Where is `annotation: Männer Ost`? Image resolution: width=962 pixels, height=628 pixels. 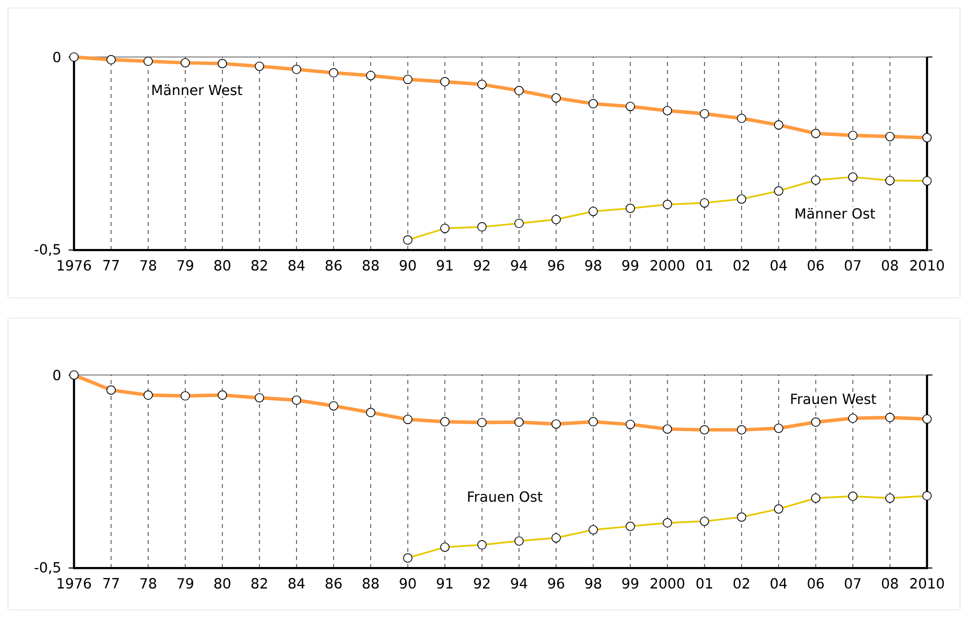
annotation: Männer Ost is located at coordinates (836, 213).